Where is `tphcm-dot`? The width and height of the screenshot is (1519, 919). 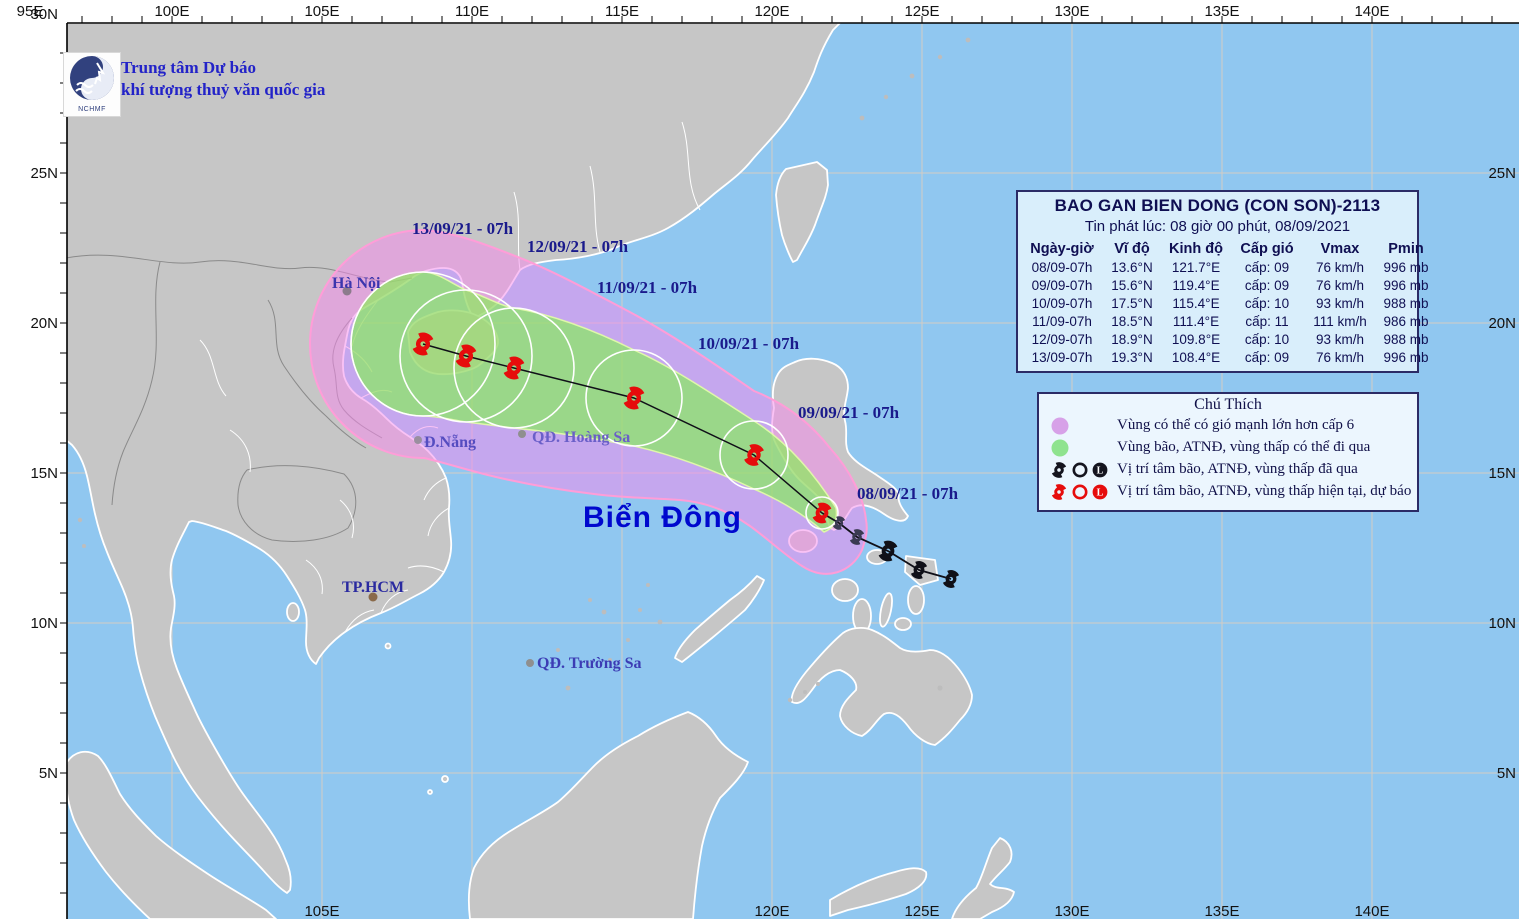
tphcm-dot is located at coordinates (373, 597).